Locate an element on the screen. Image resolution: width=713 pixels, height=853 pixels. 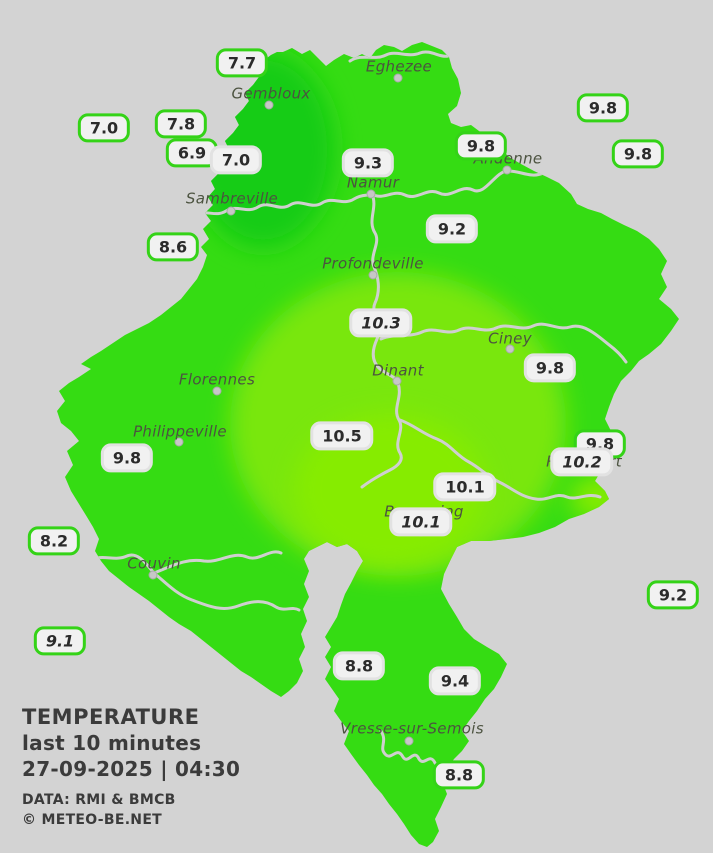
city-label: Gembloux is located at coordinates (271, 93).